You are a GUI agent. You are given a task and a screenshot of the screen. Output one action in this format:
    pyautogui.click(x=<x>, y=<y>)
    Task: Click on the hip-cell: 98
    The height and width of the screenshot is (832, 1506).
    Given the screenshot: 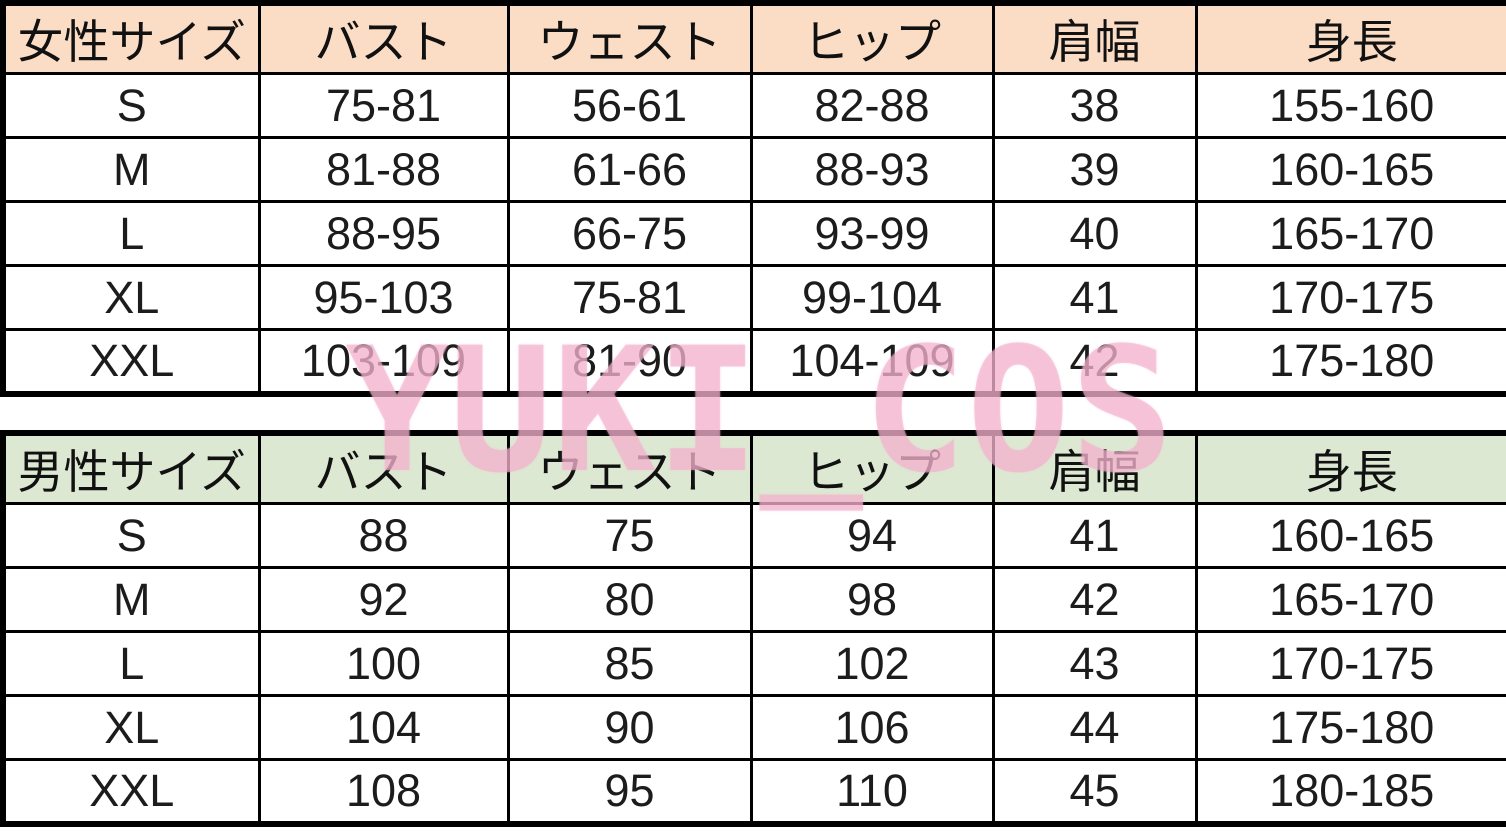 What is the action you would take?
    pyautogui.click(x=872, y=599)
    